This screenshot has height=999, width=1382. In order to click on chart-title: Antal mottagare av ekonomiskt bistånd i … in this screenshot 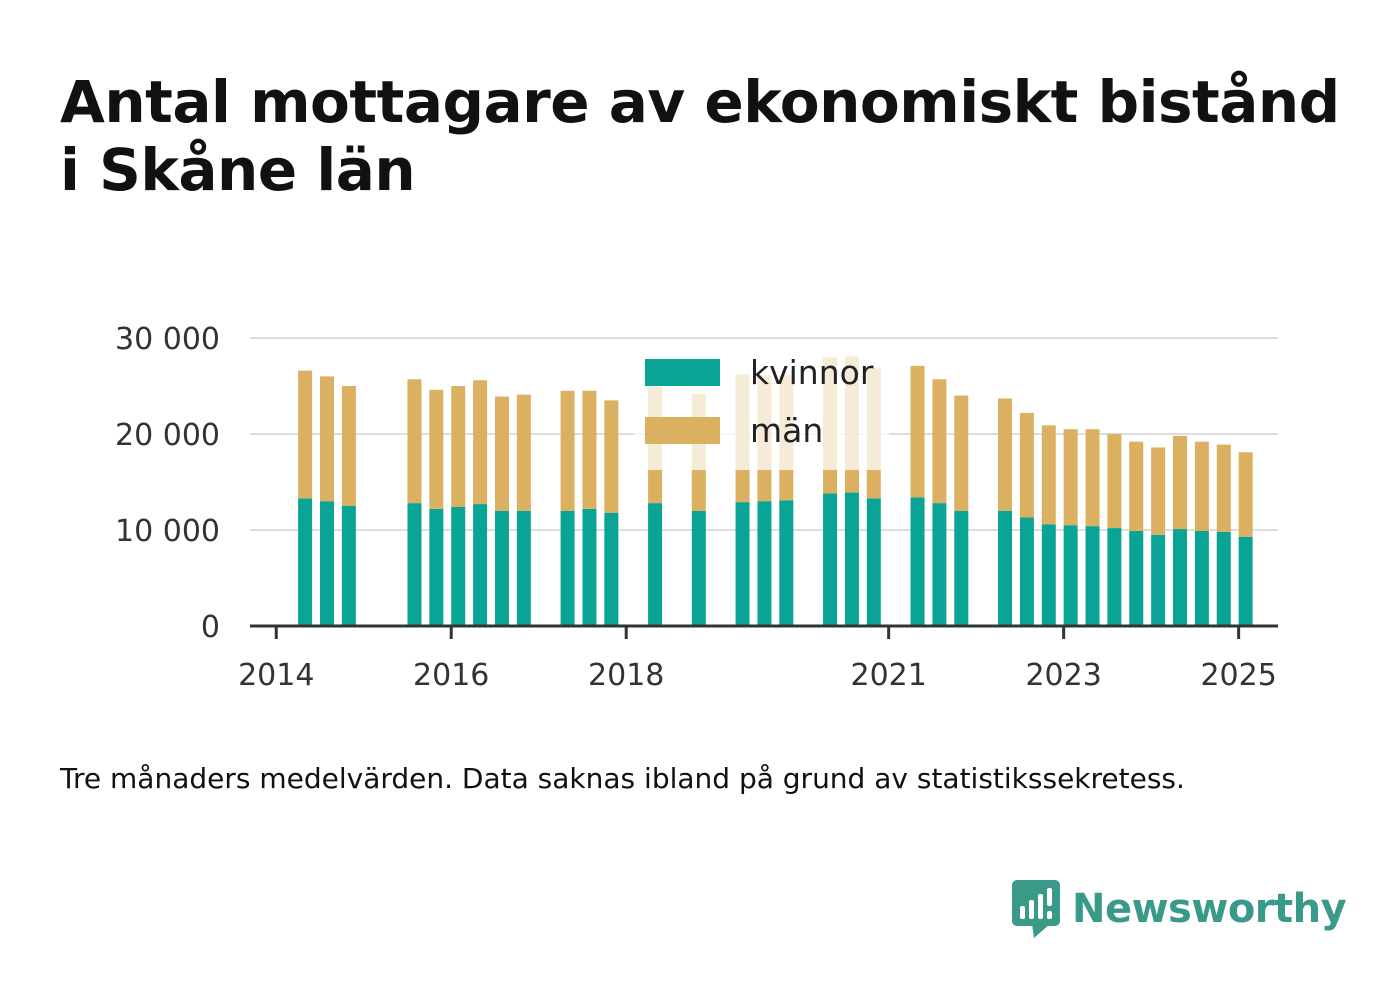, I will do `click(700, 136)`.